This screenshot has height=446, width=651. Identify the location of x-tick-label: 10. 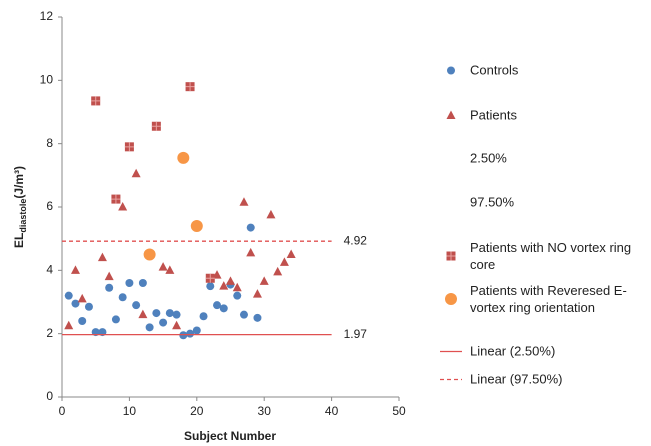
(130, 411).